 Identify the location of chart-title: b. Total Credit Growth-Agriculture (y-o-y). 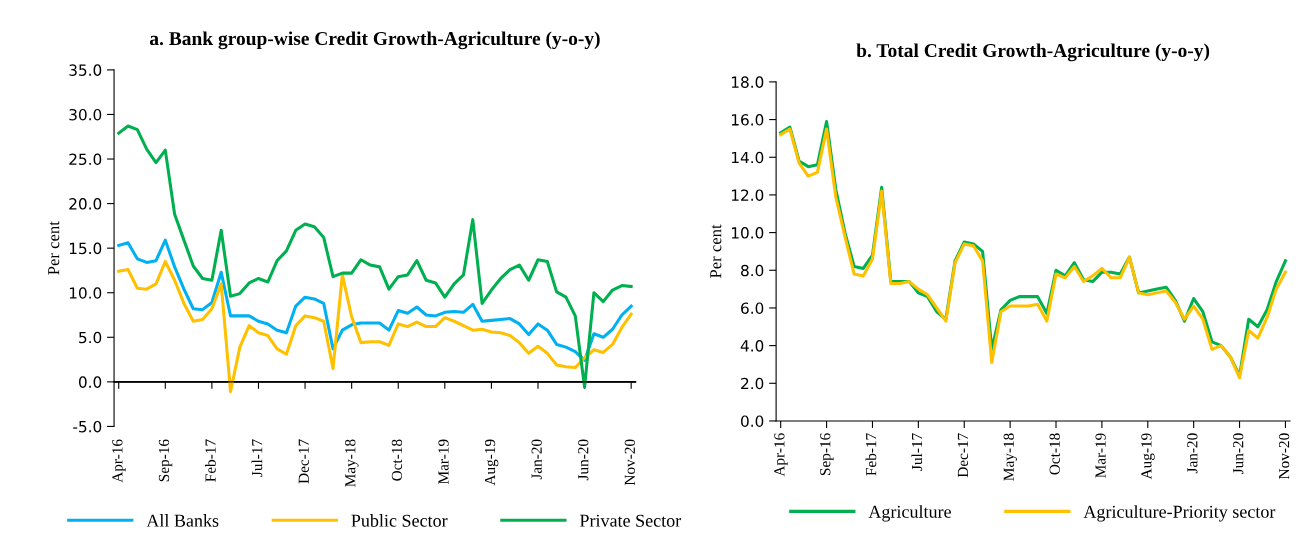
(1033, 52).